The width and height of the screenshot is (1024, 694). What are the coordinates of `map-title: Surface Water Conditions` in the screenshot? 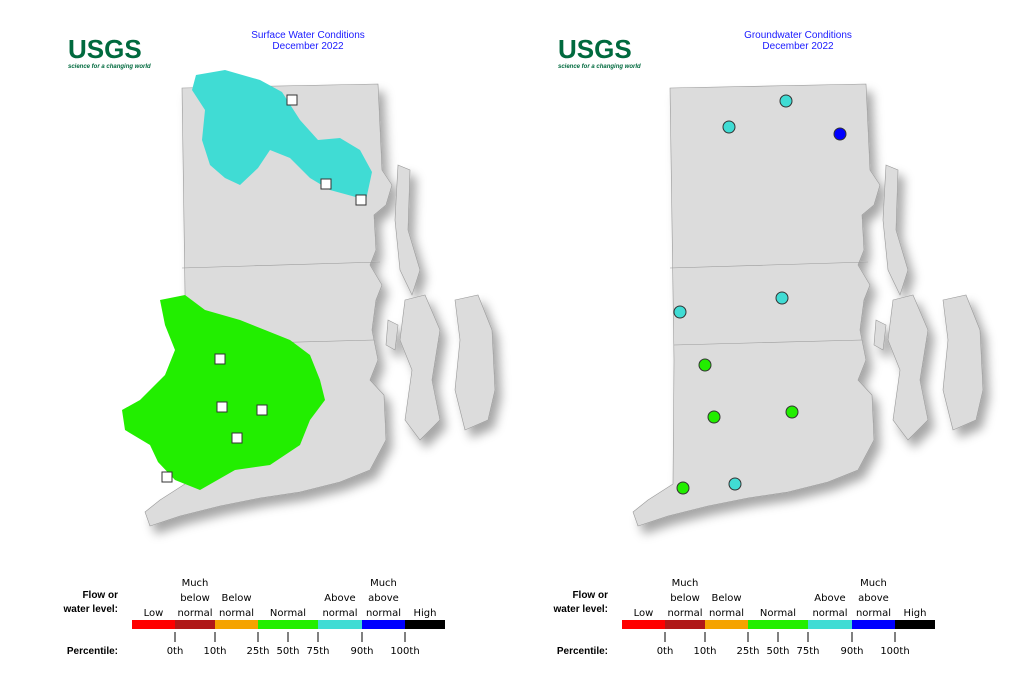 It's located at (308, 35).